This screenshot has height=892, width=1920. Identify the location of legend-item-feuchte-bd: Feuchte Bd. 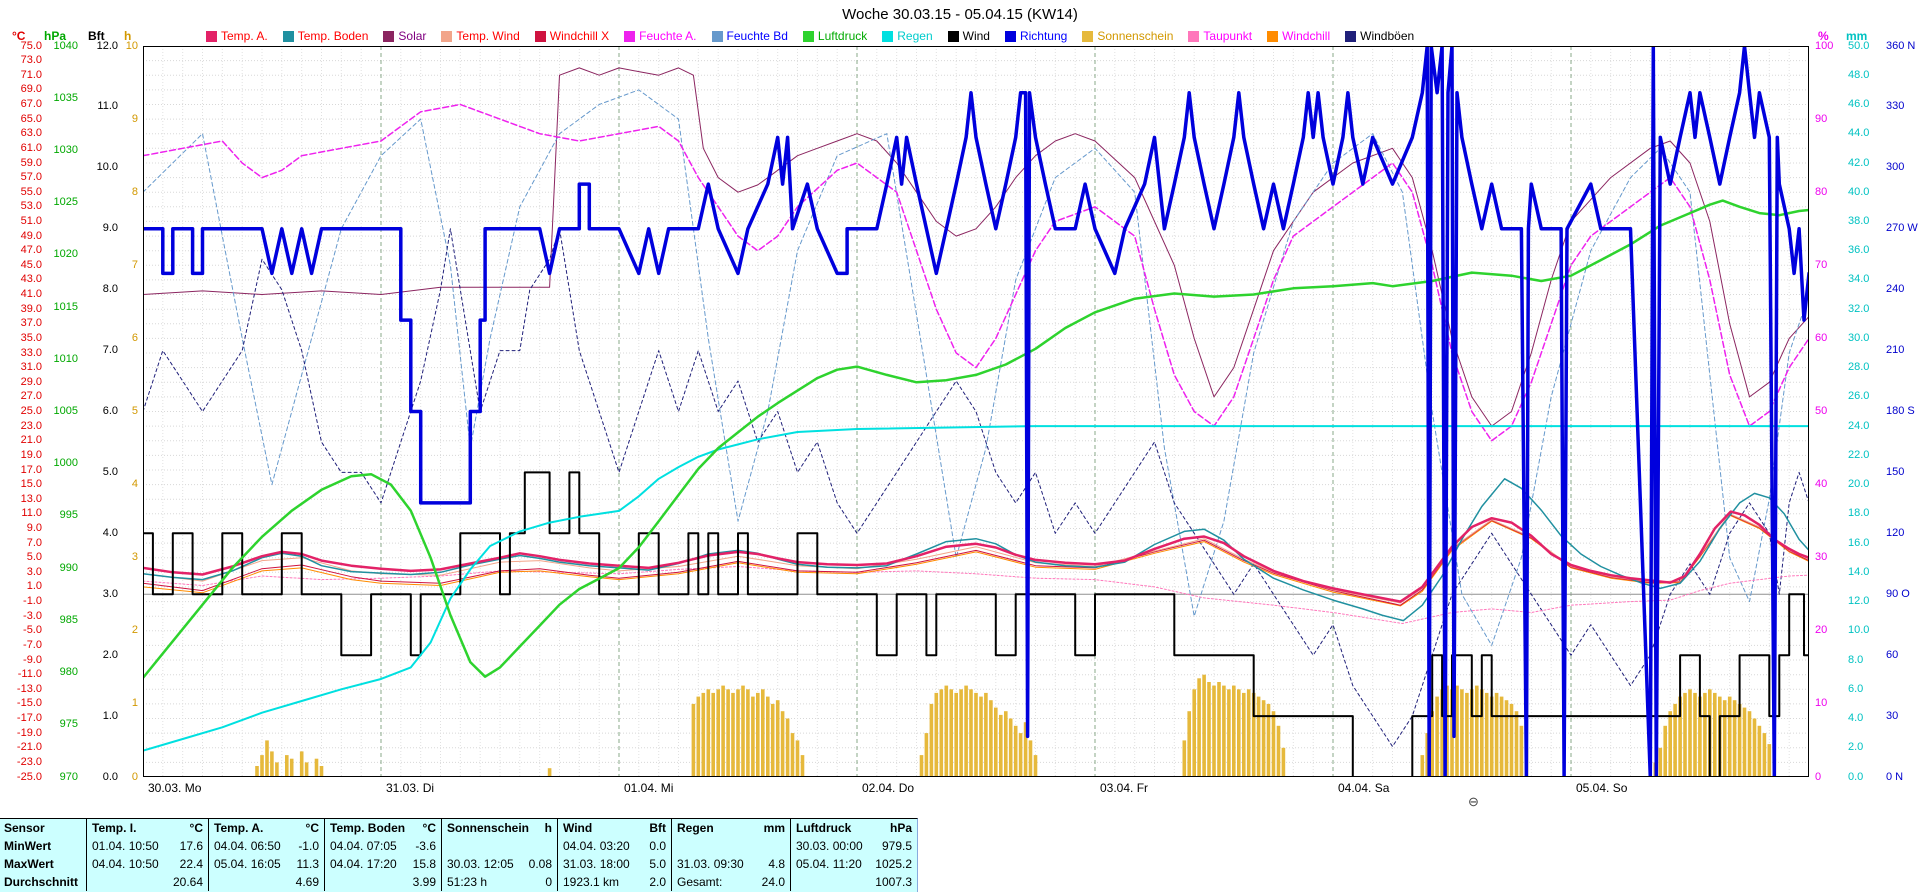
(749, 36).